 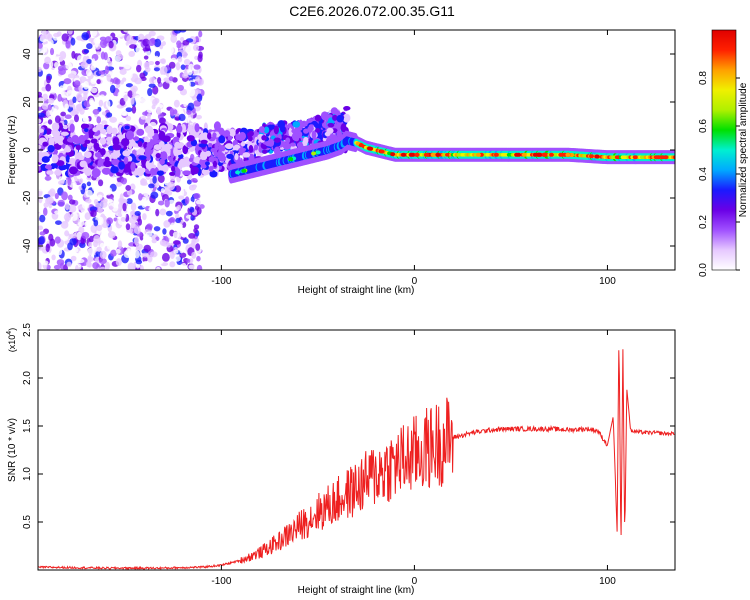 I want to click on top-x-tick-label: 0, so click(x=415, y=281).